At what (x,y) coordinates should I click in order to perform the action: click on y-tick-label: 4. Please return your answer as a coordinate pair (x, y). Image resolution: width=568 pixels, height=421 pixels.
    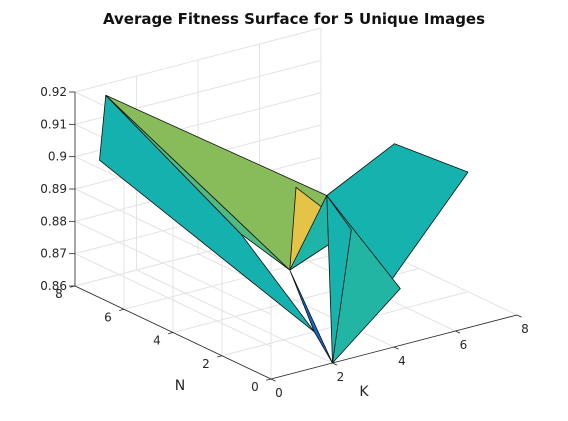
    Looking at the image, I should click on (157, 341).